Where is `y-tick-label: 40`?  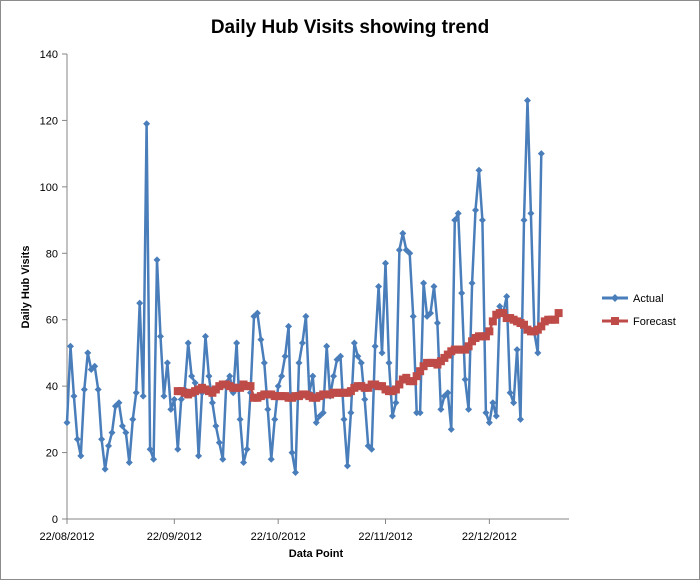
y-tick-label: 40 is located at coordinates (52, 387).